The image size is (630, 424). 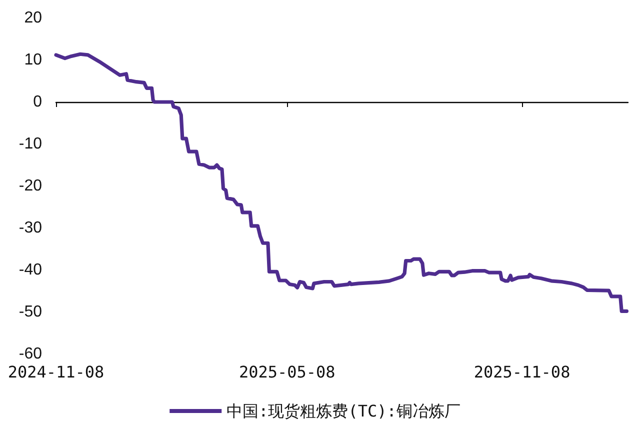 What do you see at coordinates (522, 372) in the screenshot?
I see `x-tick-label: 2025-11-08` at bounding box center [522, 372].